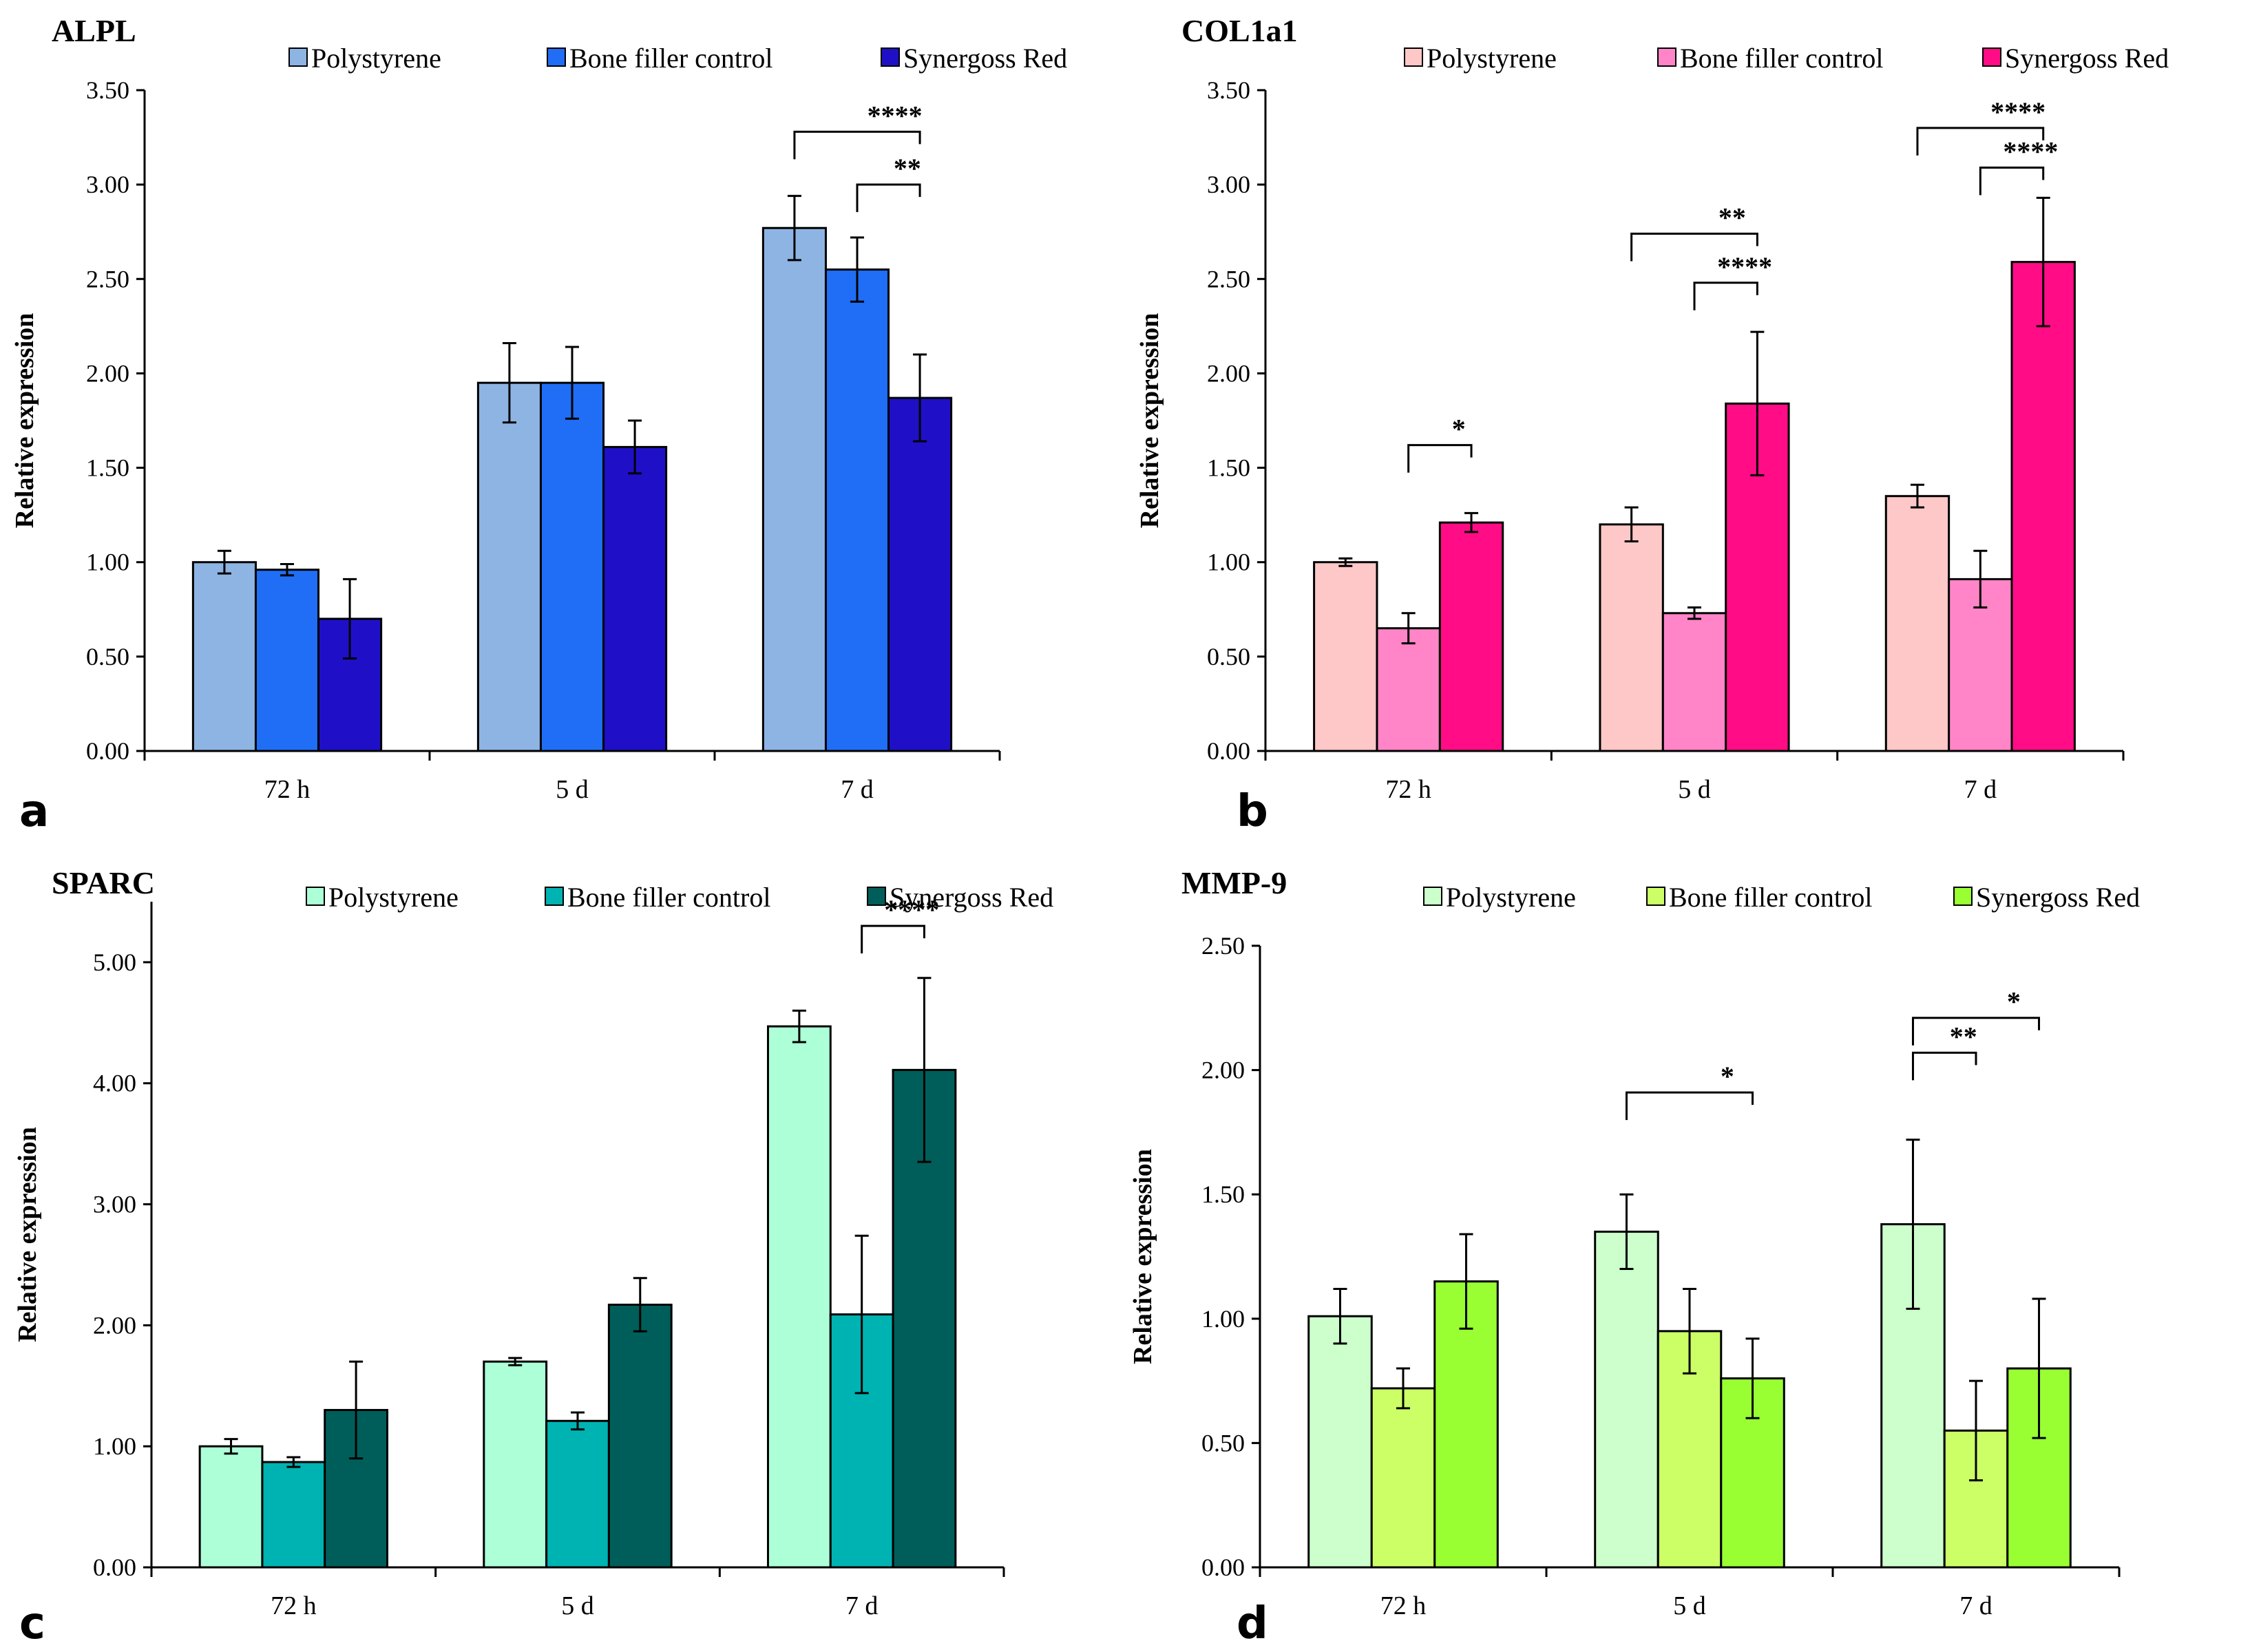  Describe the element at coordinates (32, 1623) in the screenshot. I see `panel-letter: c` at that location.